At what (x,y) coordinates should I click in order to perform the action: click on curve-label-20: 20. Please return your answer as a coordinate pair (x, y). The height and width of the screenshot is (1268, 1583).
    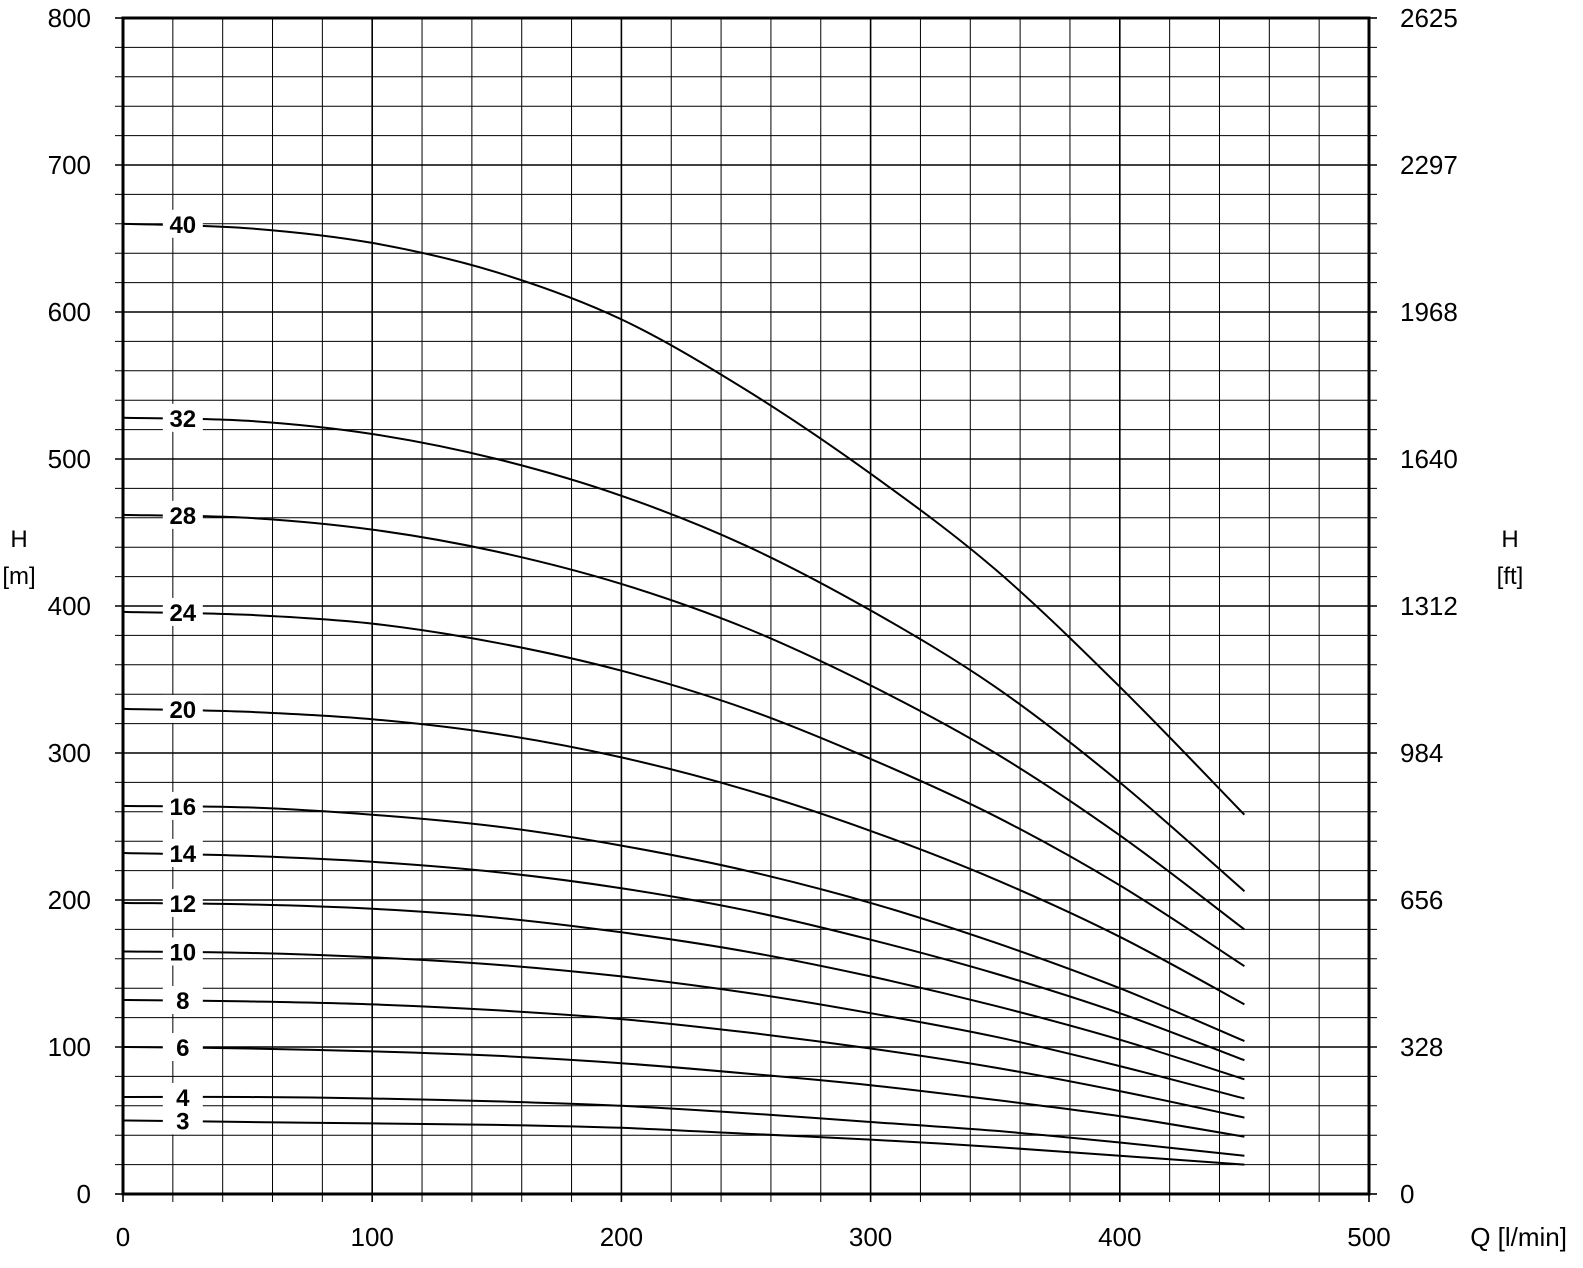
    Looking at the image, I should click on (182, 710).